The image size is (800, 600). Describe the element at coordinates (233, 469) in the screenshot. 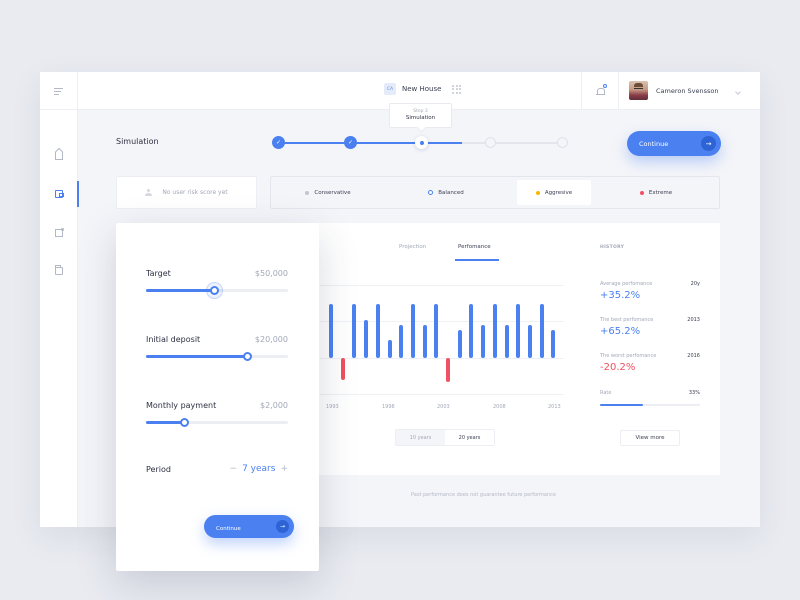

I see `minus-button: −` at that location.